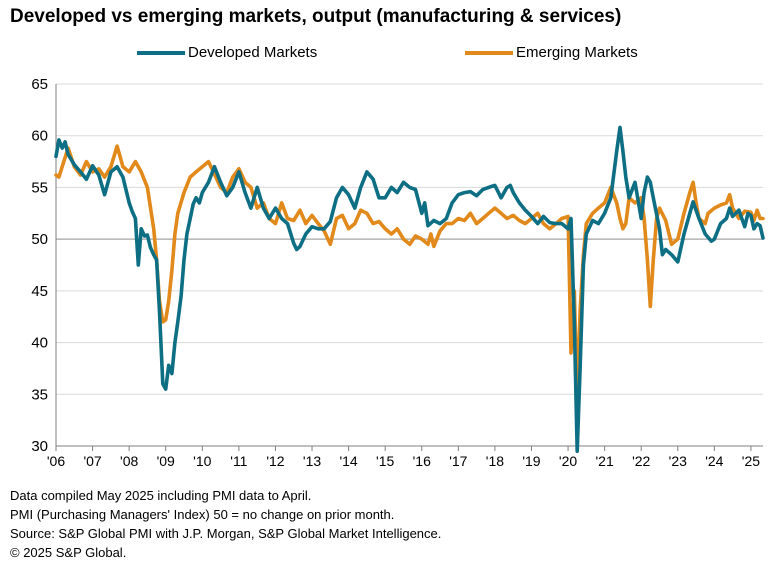 The image size is (784, 578). What do you see at coordinates (92, 461) in the screenshot?
I see `x-tick-label-07: '07` at bounding box center [92, 461].